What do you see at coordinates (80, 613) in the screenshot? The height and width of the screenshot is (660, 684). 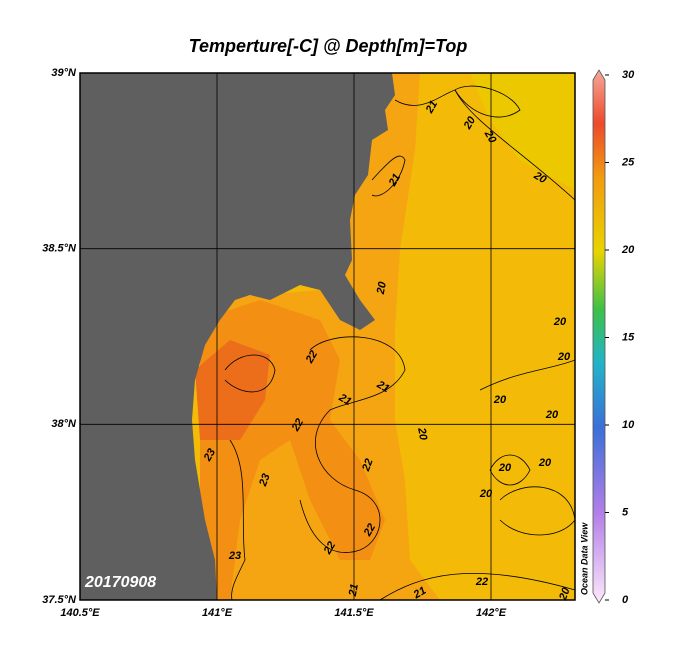 I see `x-tick-label: 140.5°E` at bounding box center [80, 613].